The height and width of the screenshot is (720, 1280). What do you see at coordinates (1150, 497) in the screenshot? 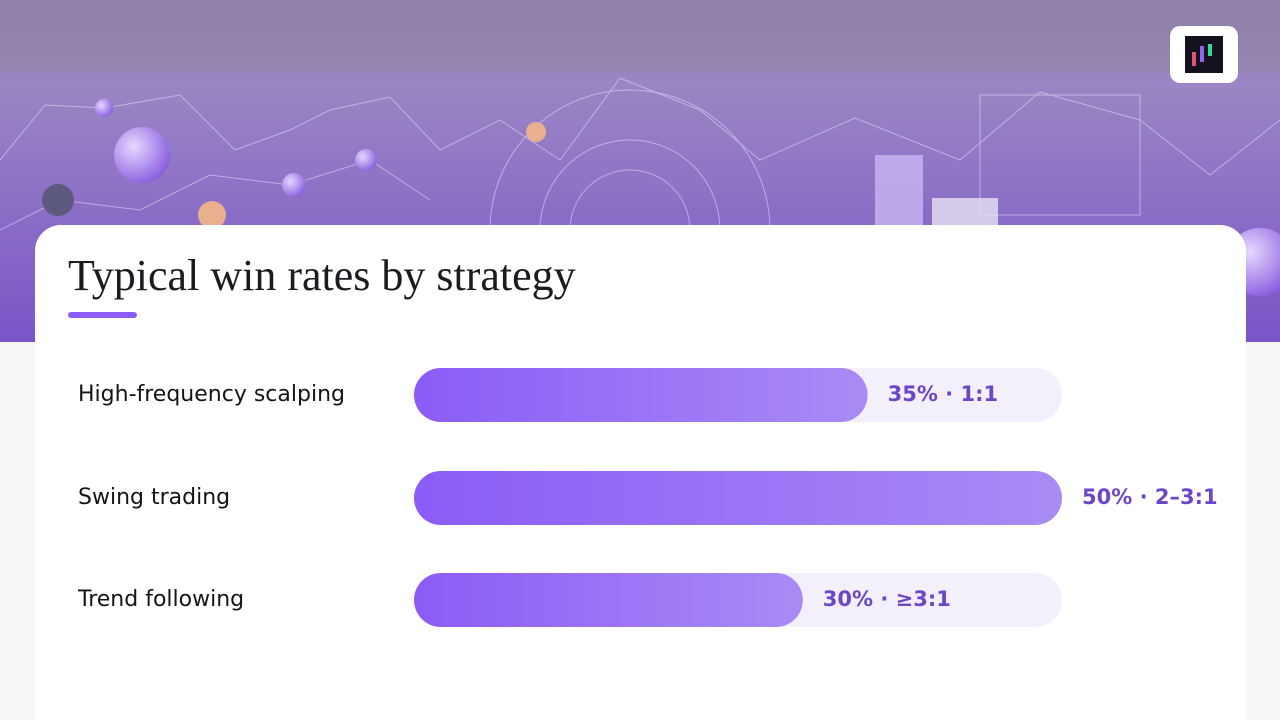
I see `value-label: 50% · 2–3:1` at bounding box center [1150, 497].